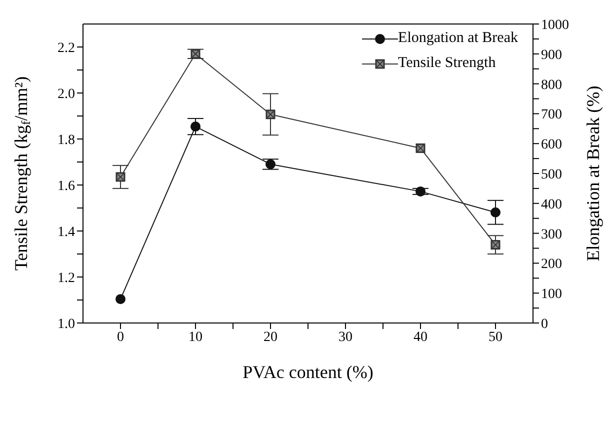 This screenshot has height=440, width=610. I want to click on y-tick-label: 1.0, so click(66, 324).